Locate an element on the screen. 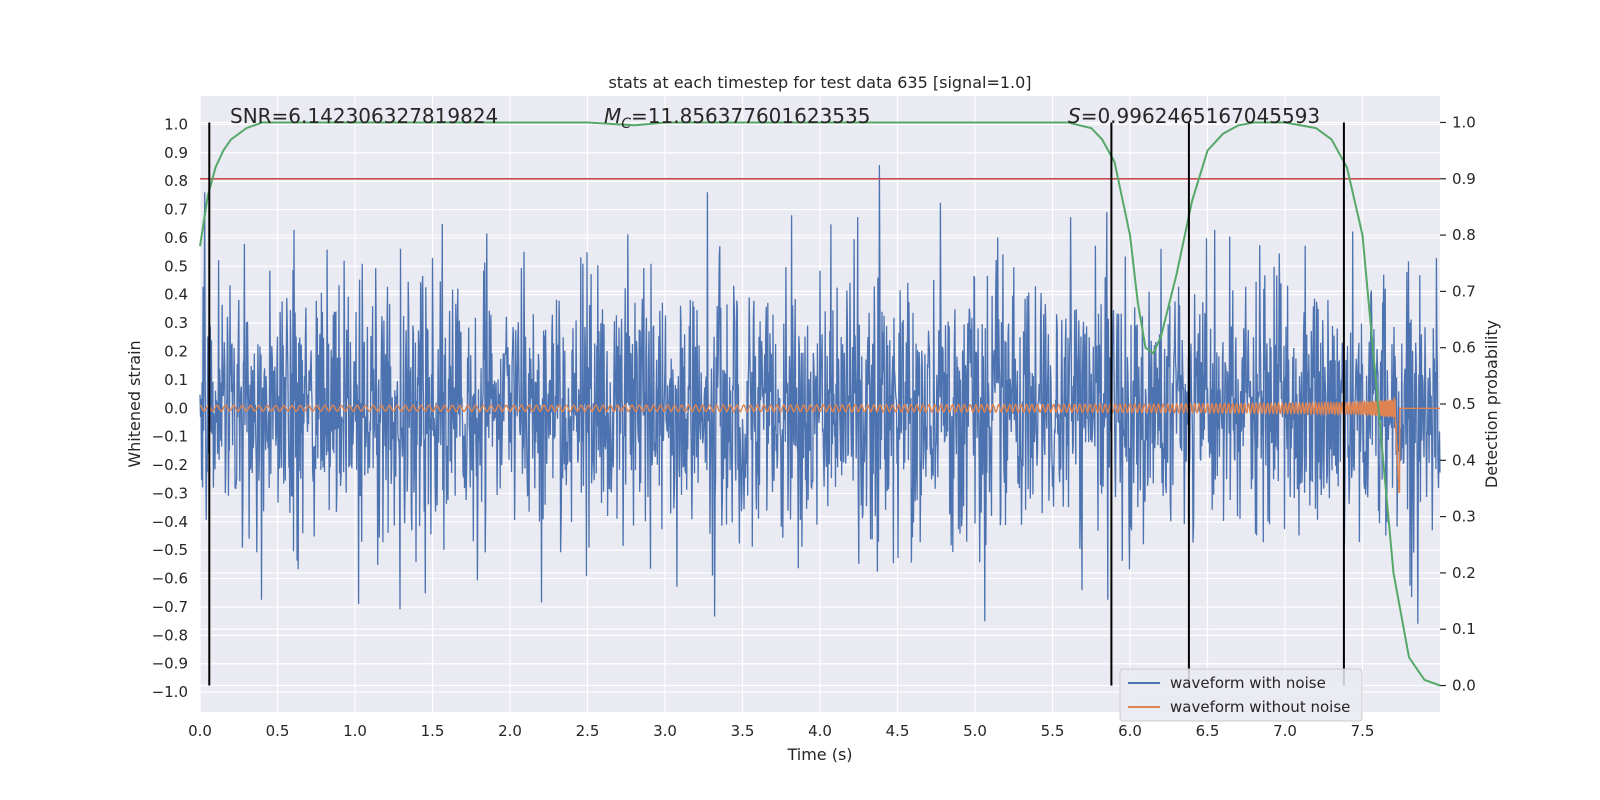  y2-tick-label: 0.8 is located at coordinates (1464, 235).